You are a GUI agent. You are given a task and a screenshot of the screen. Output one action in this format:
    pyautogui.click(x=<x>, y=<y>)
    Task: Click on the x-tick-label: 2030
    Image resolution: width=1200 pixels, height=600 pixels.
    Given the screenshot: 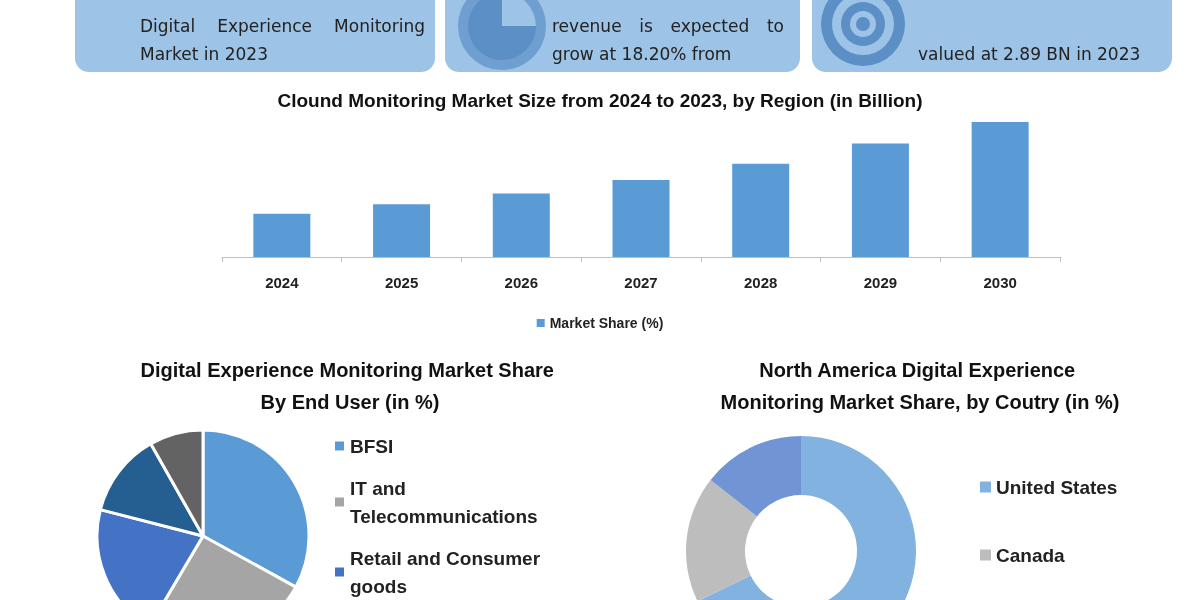 What is the action you would take?
    pyautogui.click(x=1000, y=282)
    